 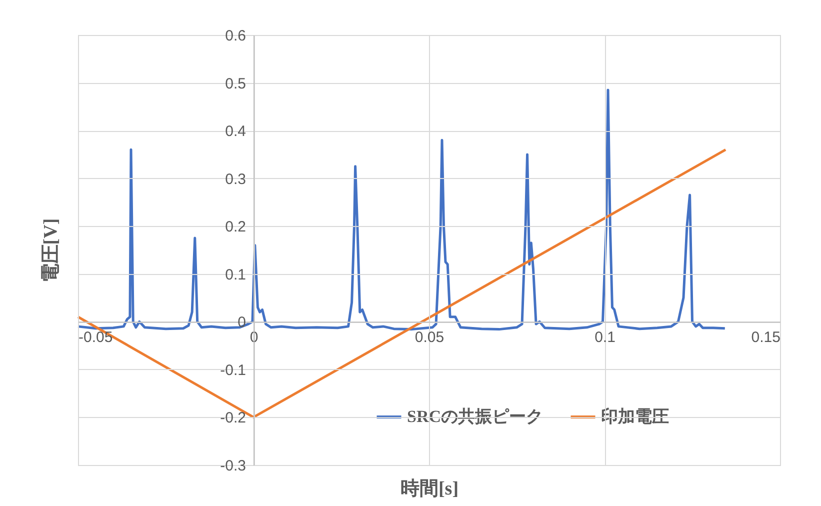 What do you see at coordinates (235, 179) in the screenshot?
I see `y-tick-label: 0.3` at bounding box center [235, 179].